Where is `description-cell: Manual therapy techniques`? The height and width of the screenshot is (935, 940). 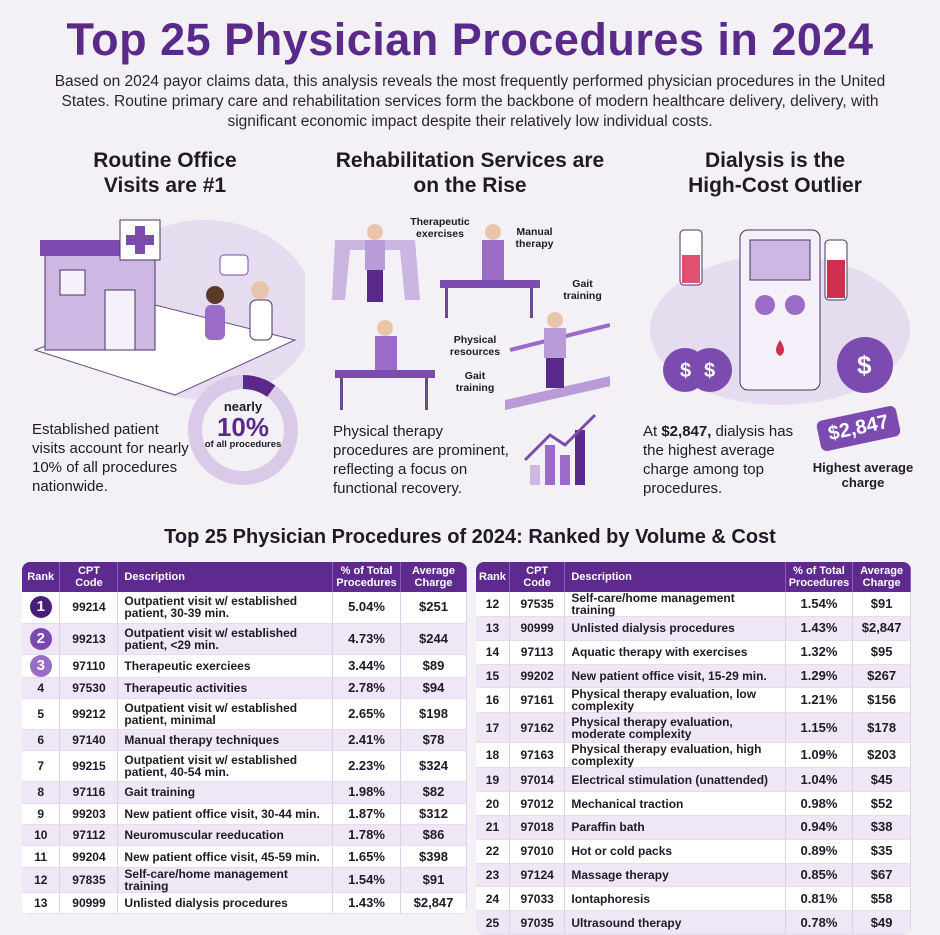
description-cell: Manual therapy techniques is located at coordinates (225, 740).